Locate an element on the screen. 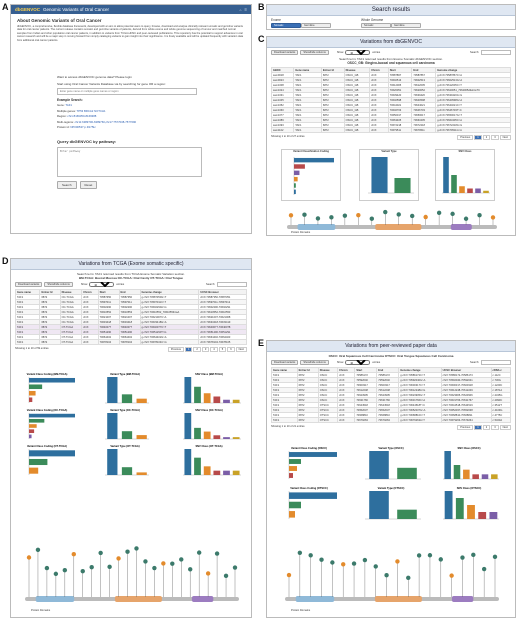  page-link: 4 is located at coordinates (214, 349).